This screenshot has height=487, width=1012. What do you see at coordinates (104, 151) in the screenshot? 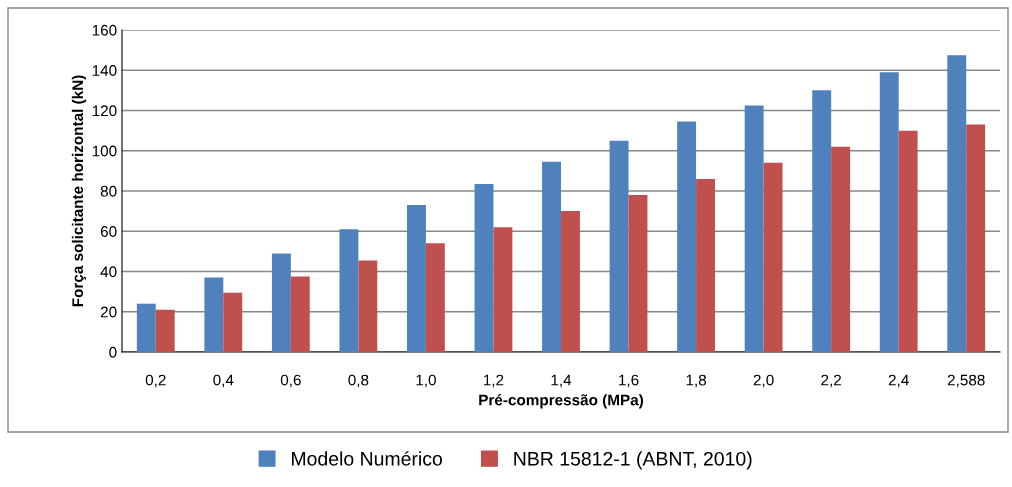
I see `y-tick-label: 100` at bounding box center [104, 151].